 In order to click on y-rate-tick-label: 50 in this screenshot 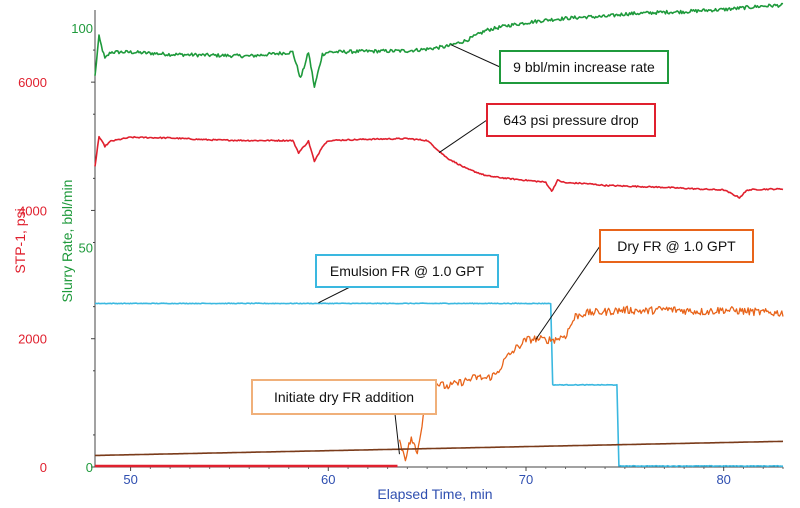, I will do `click(86, 248)`.